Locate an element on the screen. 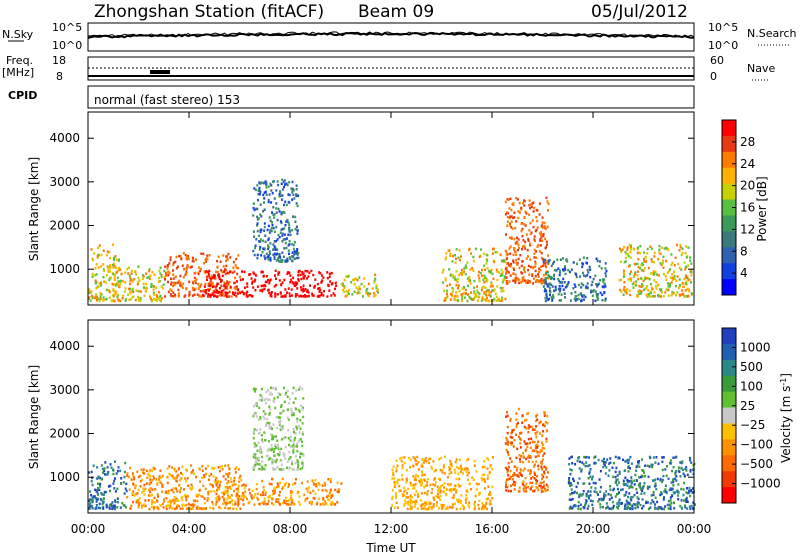 Image resolution: width=800 pixels, height=554 pixels. velocity-colorbar-tick-label: −100 is located at coordinates (756, 445).